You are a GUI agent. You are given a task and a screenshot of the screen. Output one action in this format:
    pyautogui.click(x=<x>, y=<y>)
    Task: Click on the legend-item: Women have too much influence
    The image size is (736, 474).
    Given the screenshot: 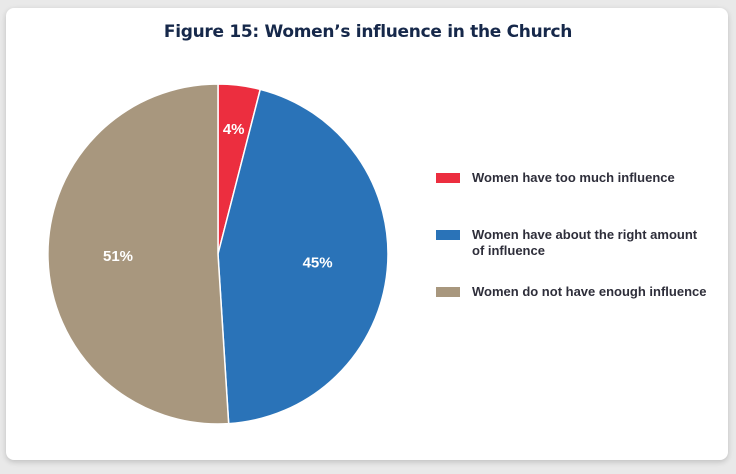 What is the action you would take?
    pyautogui.click(x=581, y=198)
    